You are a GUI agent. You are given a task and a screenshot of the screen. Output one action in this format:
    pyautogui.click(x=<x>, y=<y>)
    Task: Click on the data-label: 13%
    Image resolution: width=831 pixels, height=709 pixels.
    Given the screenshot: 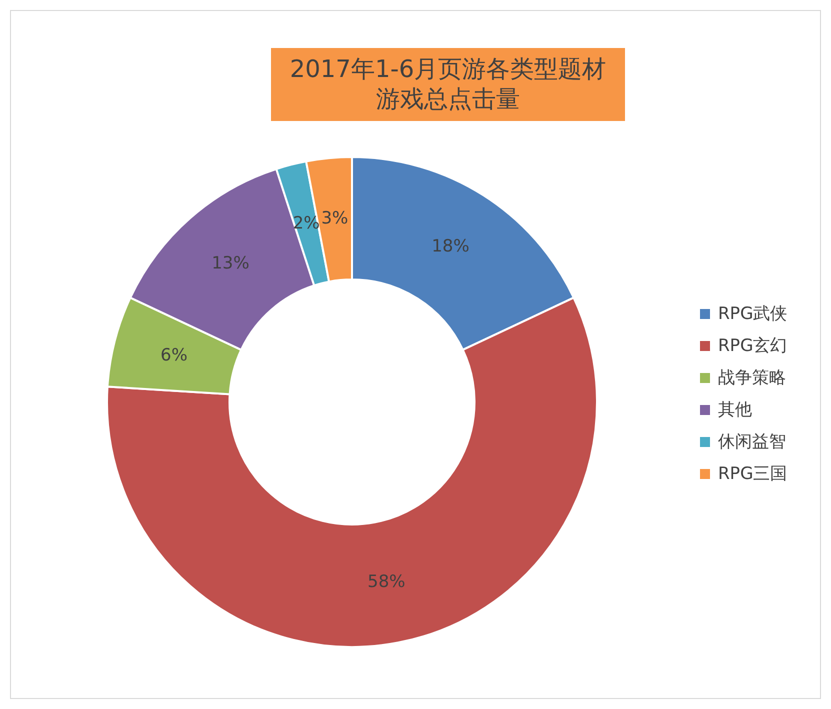 What is the action you would take?
    pyautogui.click(x=231, y=264)
    